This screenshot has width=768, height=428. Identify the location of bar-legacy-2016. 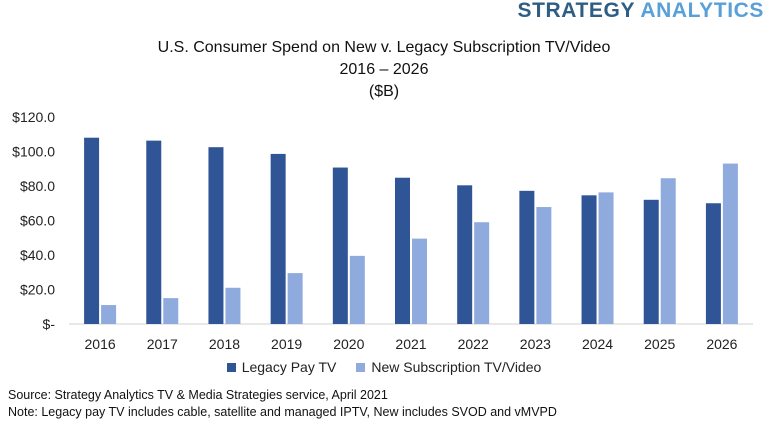
(92, 230).